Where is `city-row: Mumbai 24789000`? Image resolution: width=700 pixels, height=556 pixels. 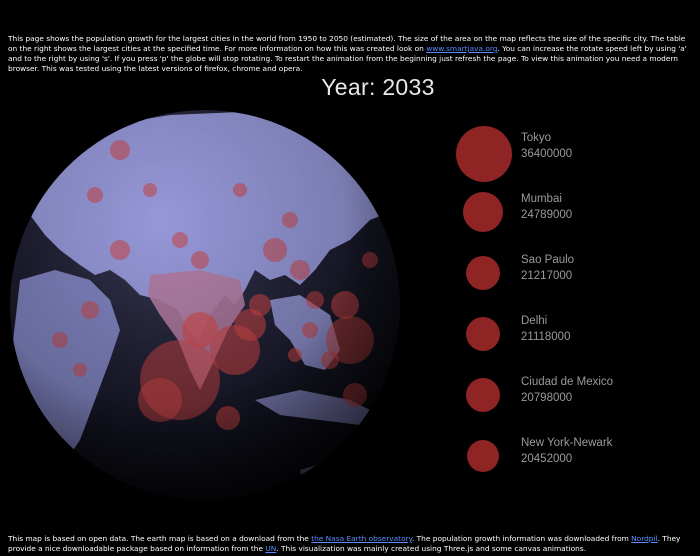 city-row: Mumbai 24789000 is located at coordinates (572, 211).